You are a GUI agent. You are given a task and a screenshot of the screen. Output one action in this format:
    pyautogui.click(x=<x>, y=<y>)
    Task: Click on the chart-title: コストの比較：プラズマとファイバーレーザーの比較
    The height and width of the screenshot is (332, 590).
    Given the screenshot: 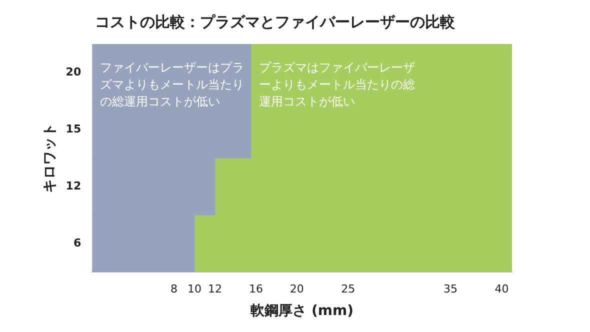 What is the action you would take?
    pyautogui.click(x=275, y=21)
    